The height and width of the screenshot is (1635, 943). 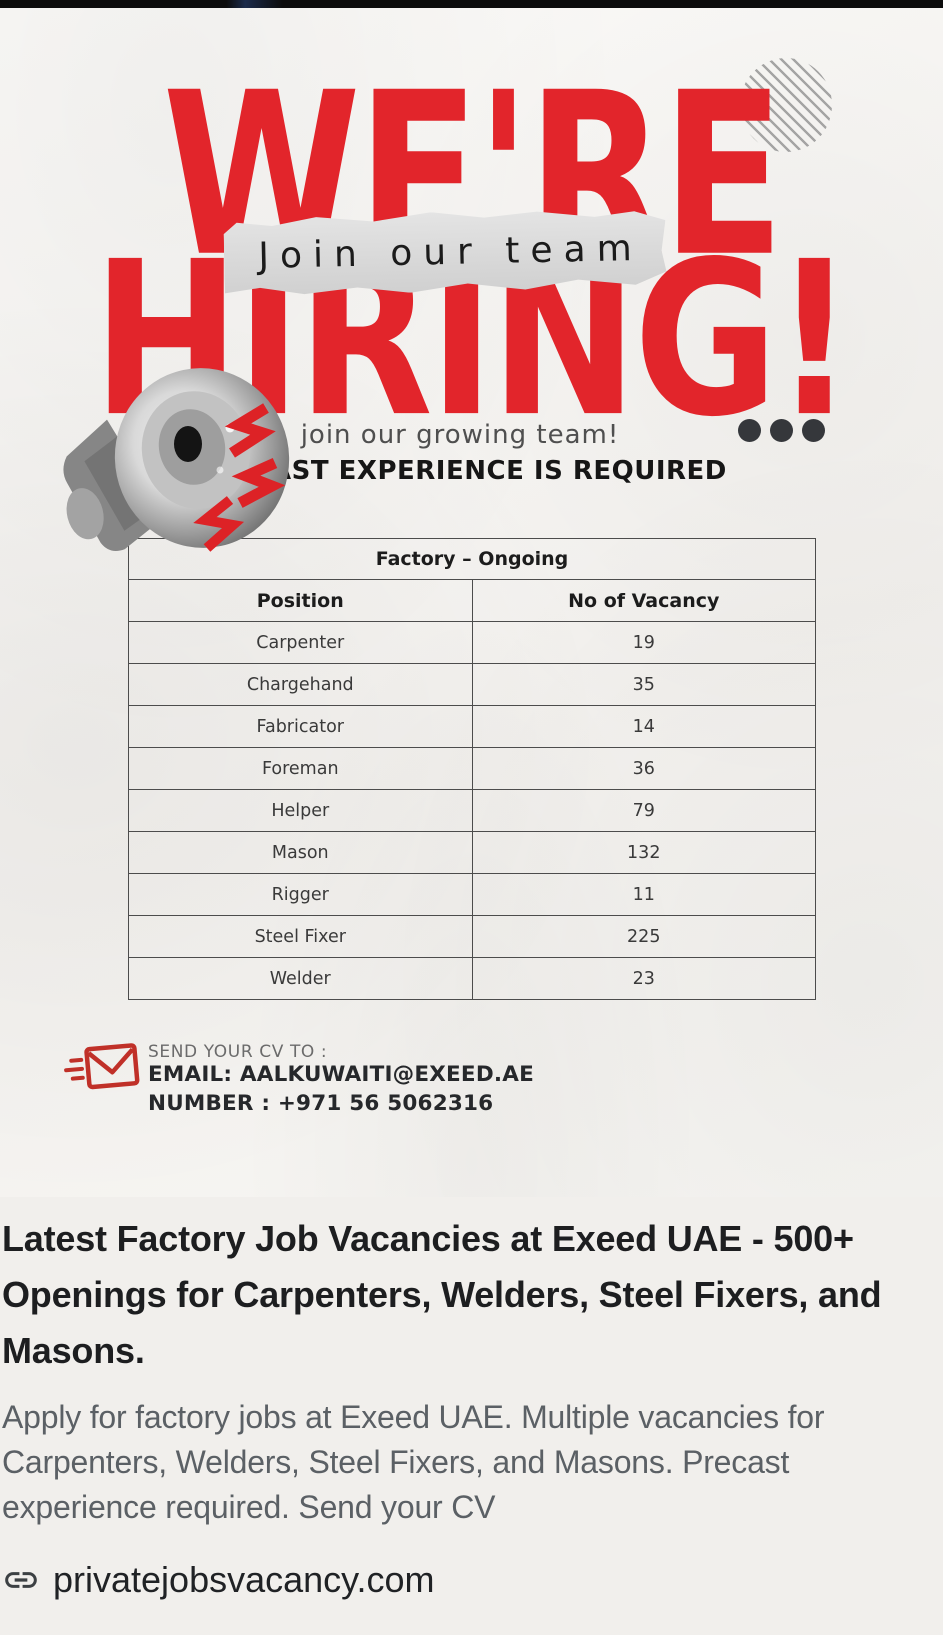 What do you see at coordinates (244, 1579) in the screenshot?
I see `source-domain: privatejobsvacancy.com` at bounding box center [244, 1579].